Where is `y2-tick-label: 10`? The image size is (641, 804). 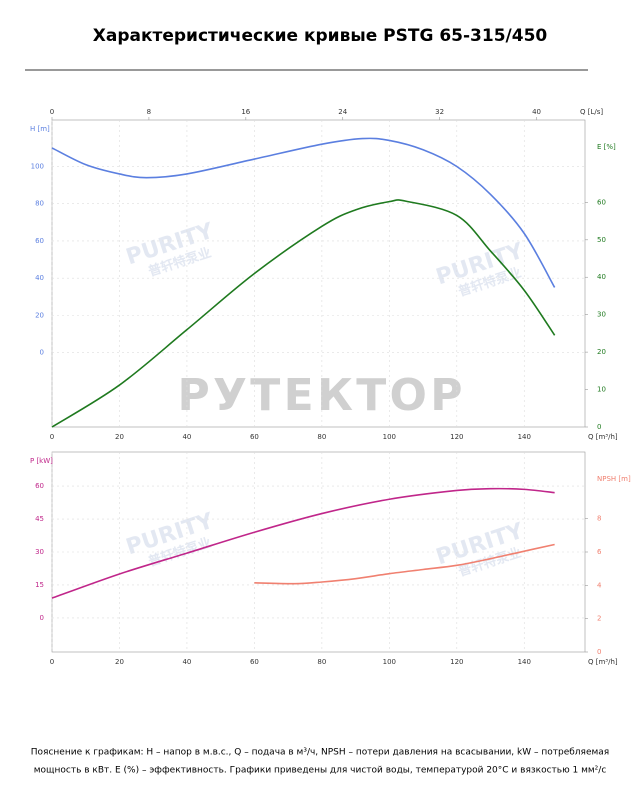 y2-tick-label: 10 is located at coordinates (601, 390).